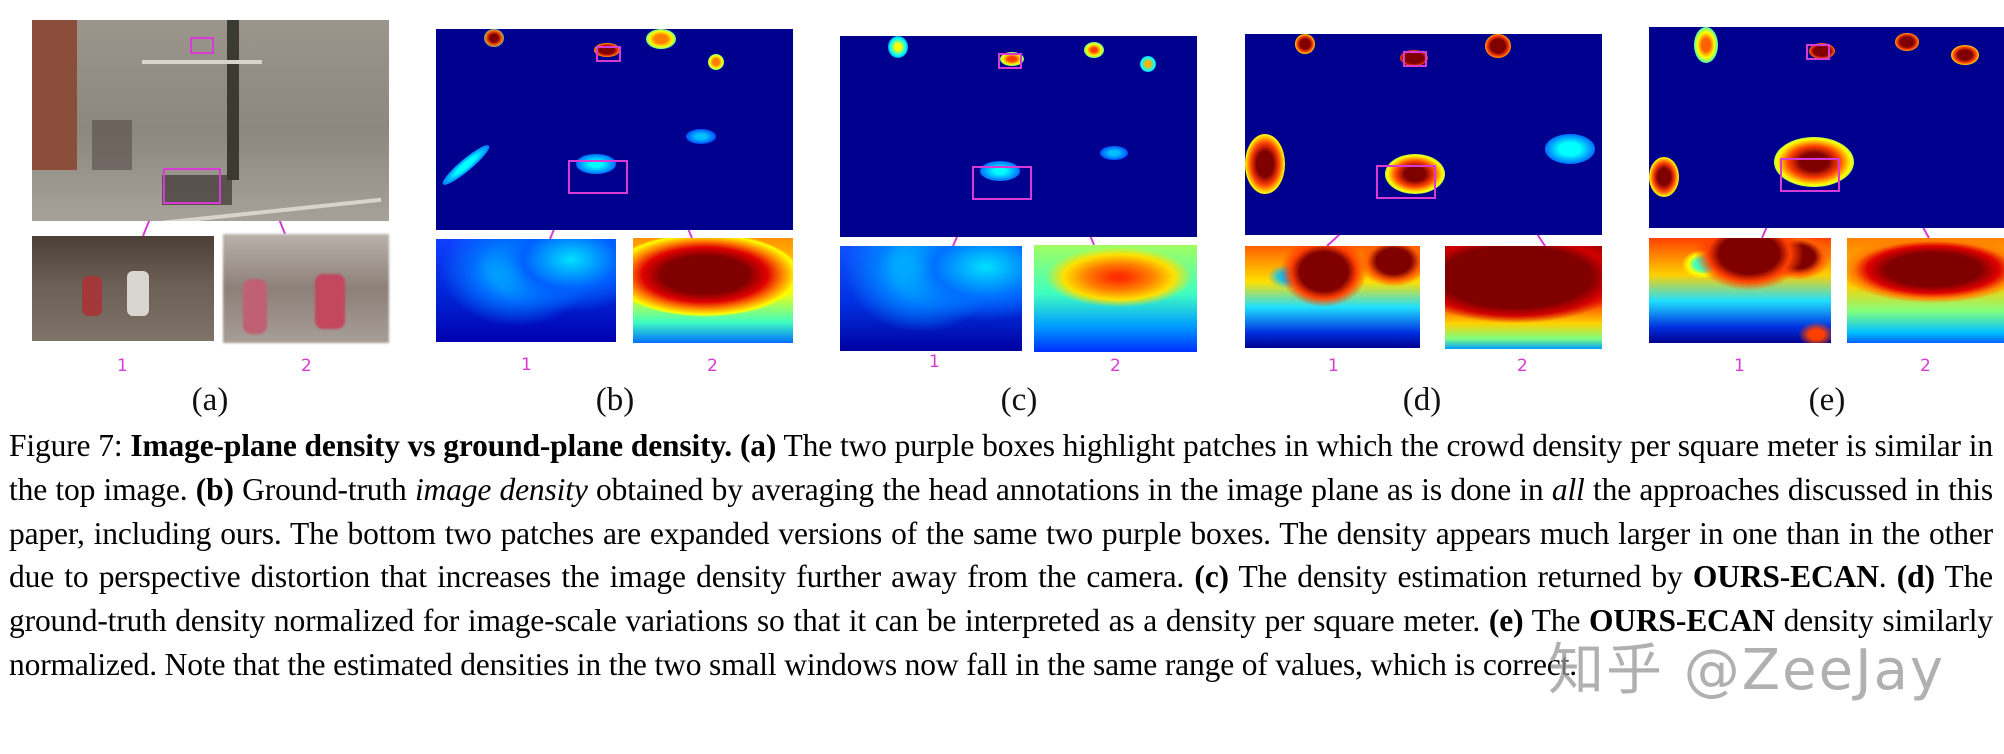  What do you see at coordinates (233, 100) in the screenshot?
I see `flagpole` at bounding box center [233, 100].